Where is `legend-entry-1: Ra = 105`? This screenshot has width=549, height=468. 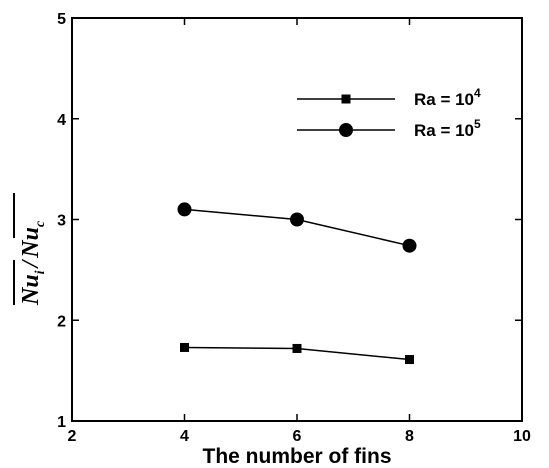
legend-entry-1: Ra = 105 is located at coordinates (389, 128).